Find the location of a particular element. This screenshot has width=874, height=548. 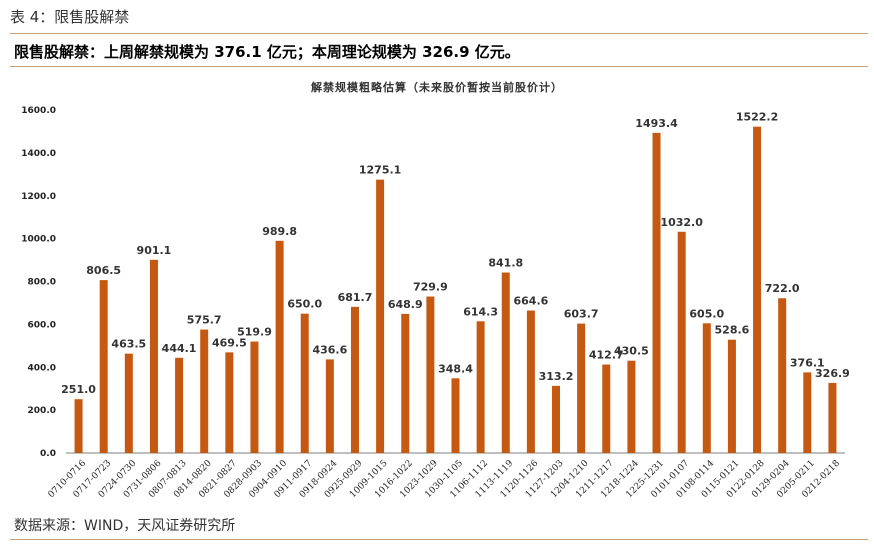

data-label: 806.5 is located at coordinates (103, 270).